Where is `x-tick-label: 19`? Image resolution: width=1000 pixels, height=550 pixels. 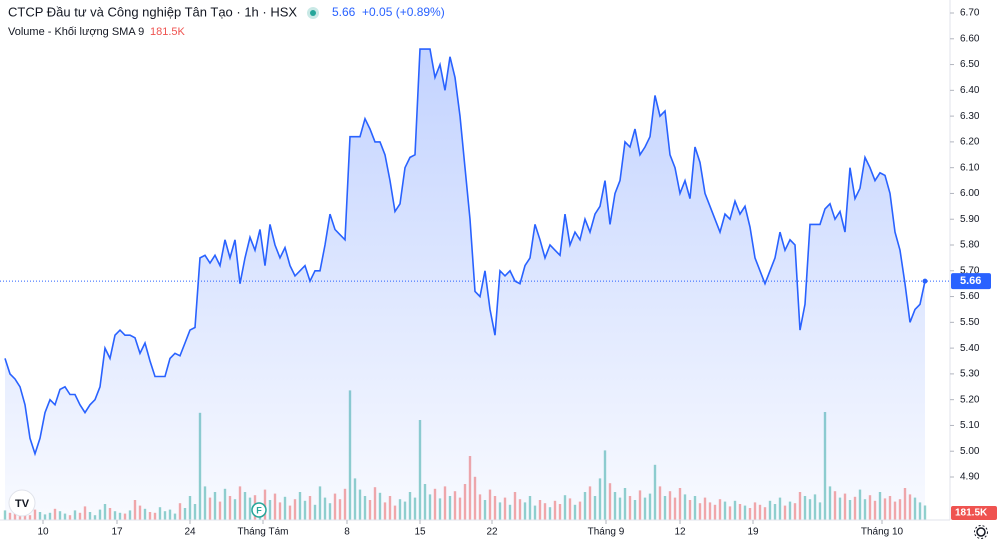 x-tick-label: 19 is located at coordinates (753, 532).